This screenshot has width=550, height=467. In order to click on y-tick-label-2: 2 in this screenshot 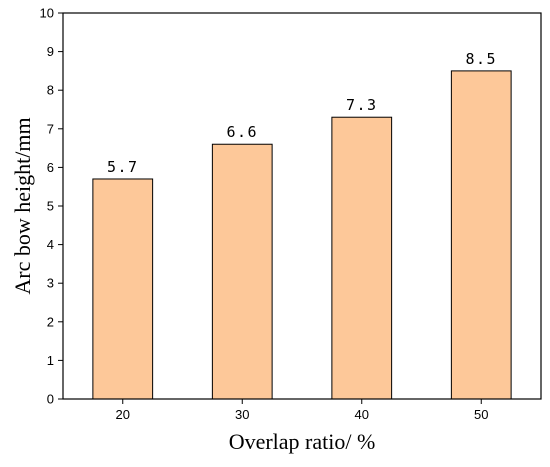, I will do `click(50, 321)`.